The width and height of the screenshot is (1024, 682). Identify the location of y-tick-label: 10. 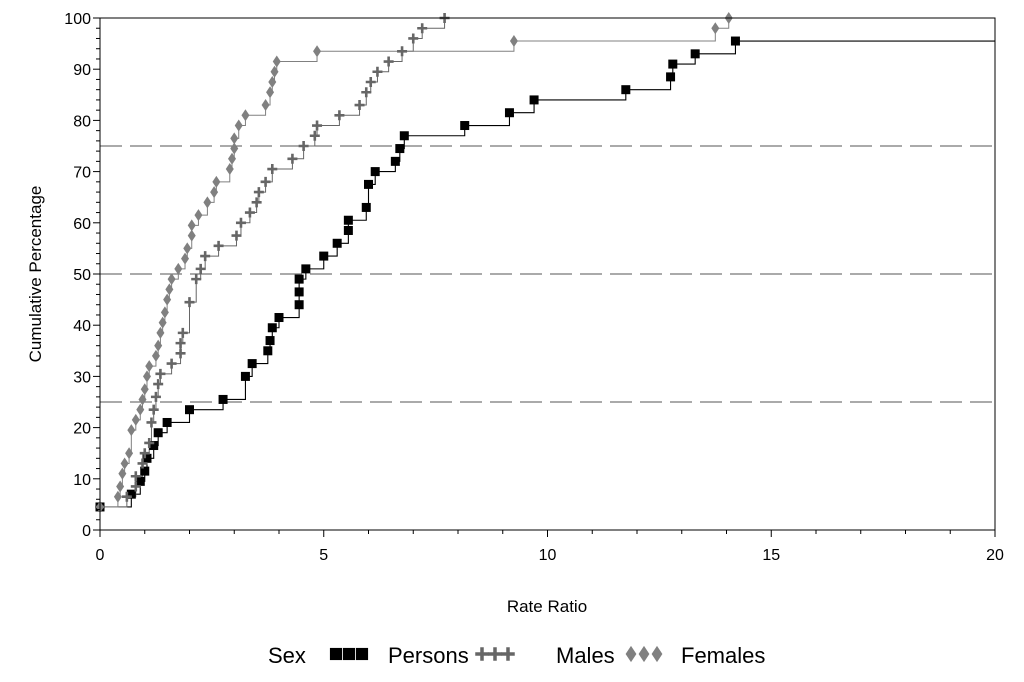
(82, 480).